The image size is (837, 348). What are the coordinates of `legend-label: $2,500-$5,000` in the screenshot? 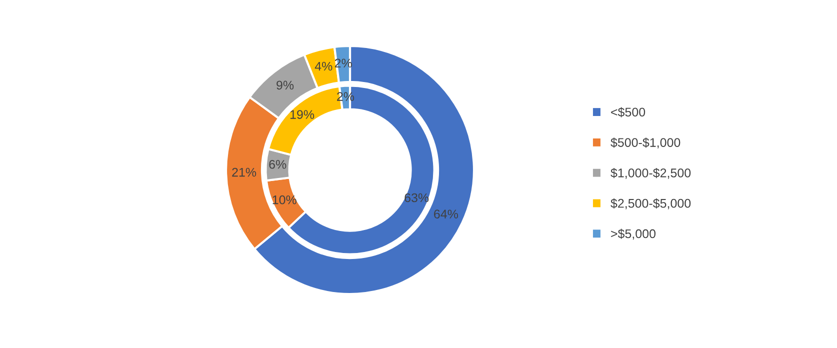 It's located at (650, 204).